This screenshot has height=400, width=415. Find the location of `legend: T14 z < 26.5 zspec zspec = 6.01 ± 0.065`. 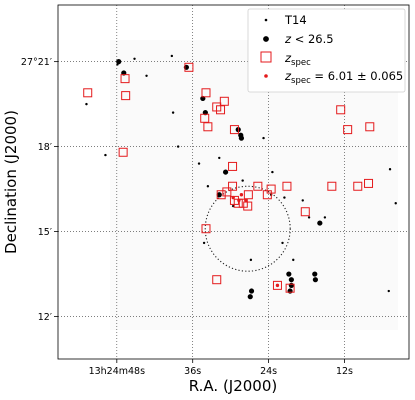

legend: T14 z < 26.5 zspec zspec = 6.01 ± 0.065 is located at coordinates (326, 50).